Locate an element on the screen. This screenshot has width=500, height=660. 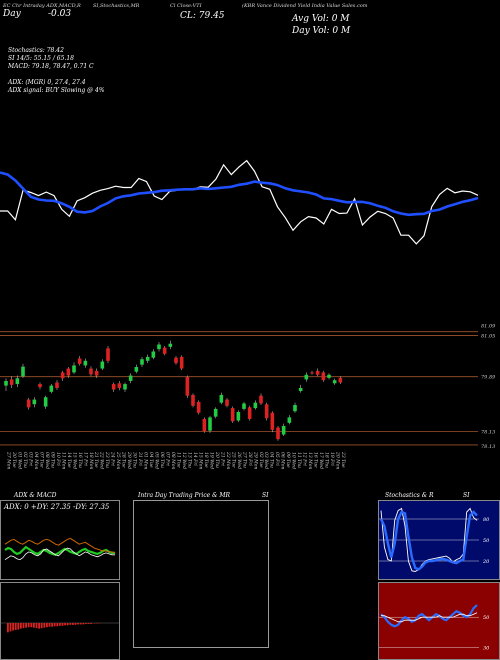
date-tick-label: 27 Mon is located at coordinates (9, 460).